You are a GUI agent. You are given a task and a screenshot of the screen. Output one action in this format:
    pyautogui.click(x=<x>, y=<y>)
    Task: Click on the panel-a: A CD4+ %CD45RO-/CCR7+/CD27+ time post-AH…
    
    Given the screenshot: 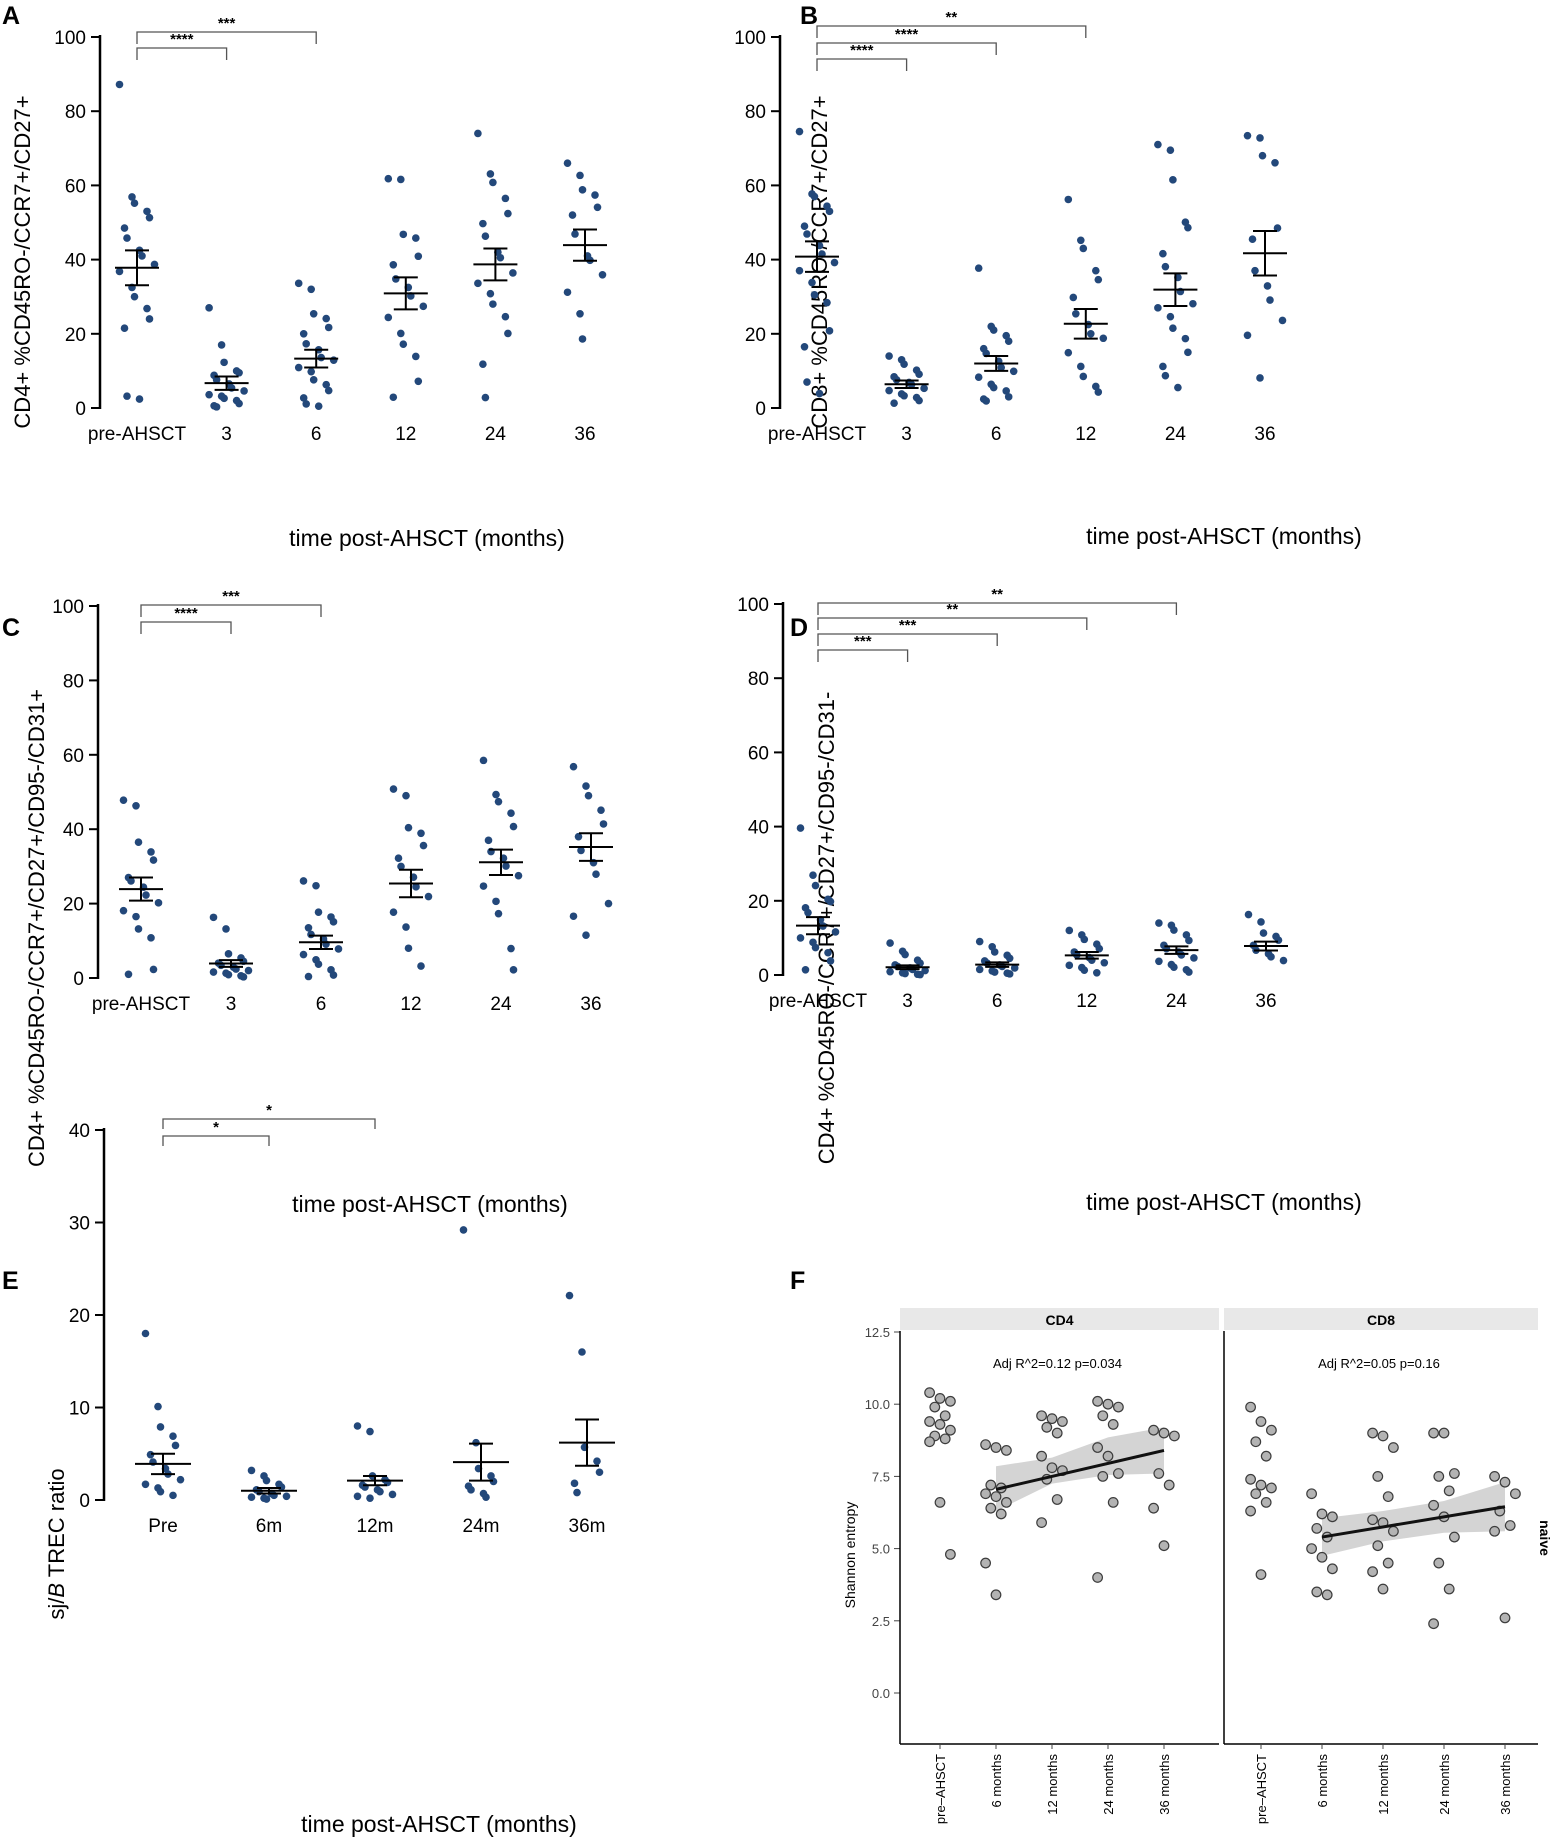 What is the action you would take?
    pyautogui.click(x=304, y=276)
    